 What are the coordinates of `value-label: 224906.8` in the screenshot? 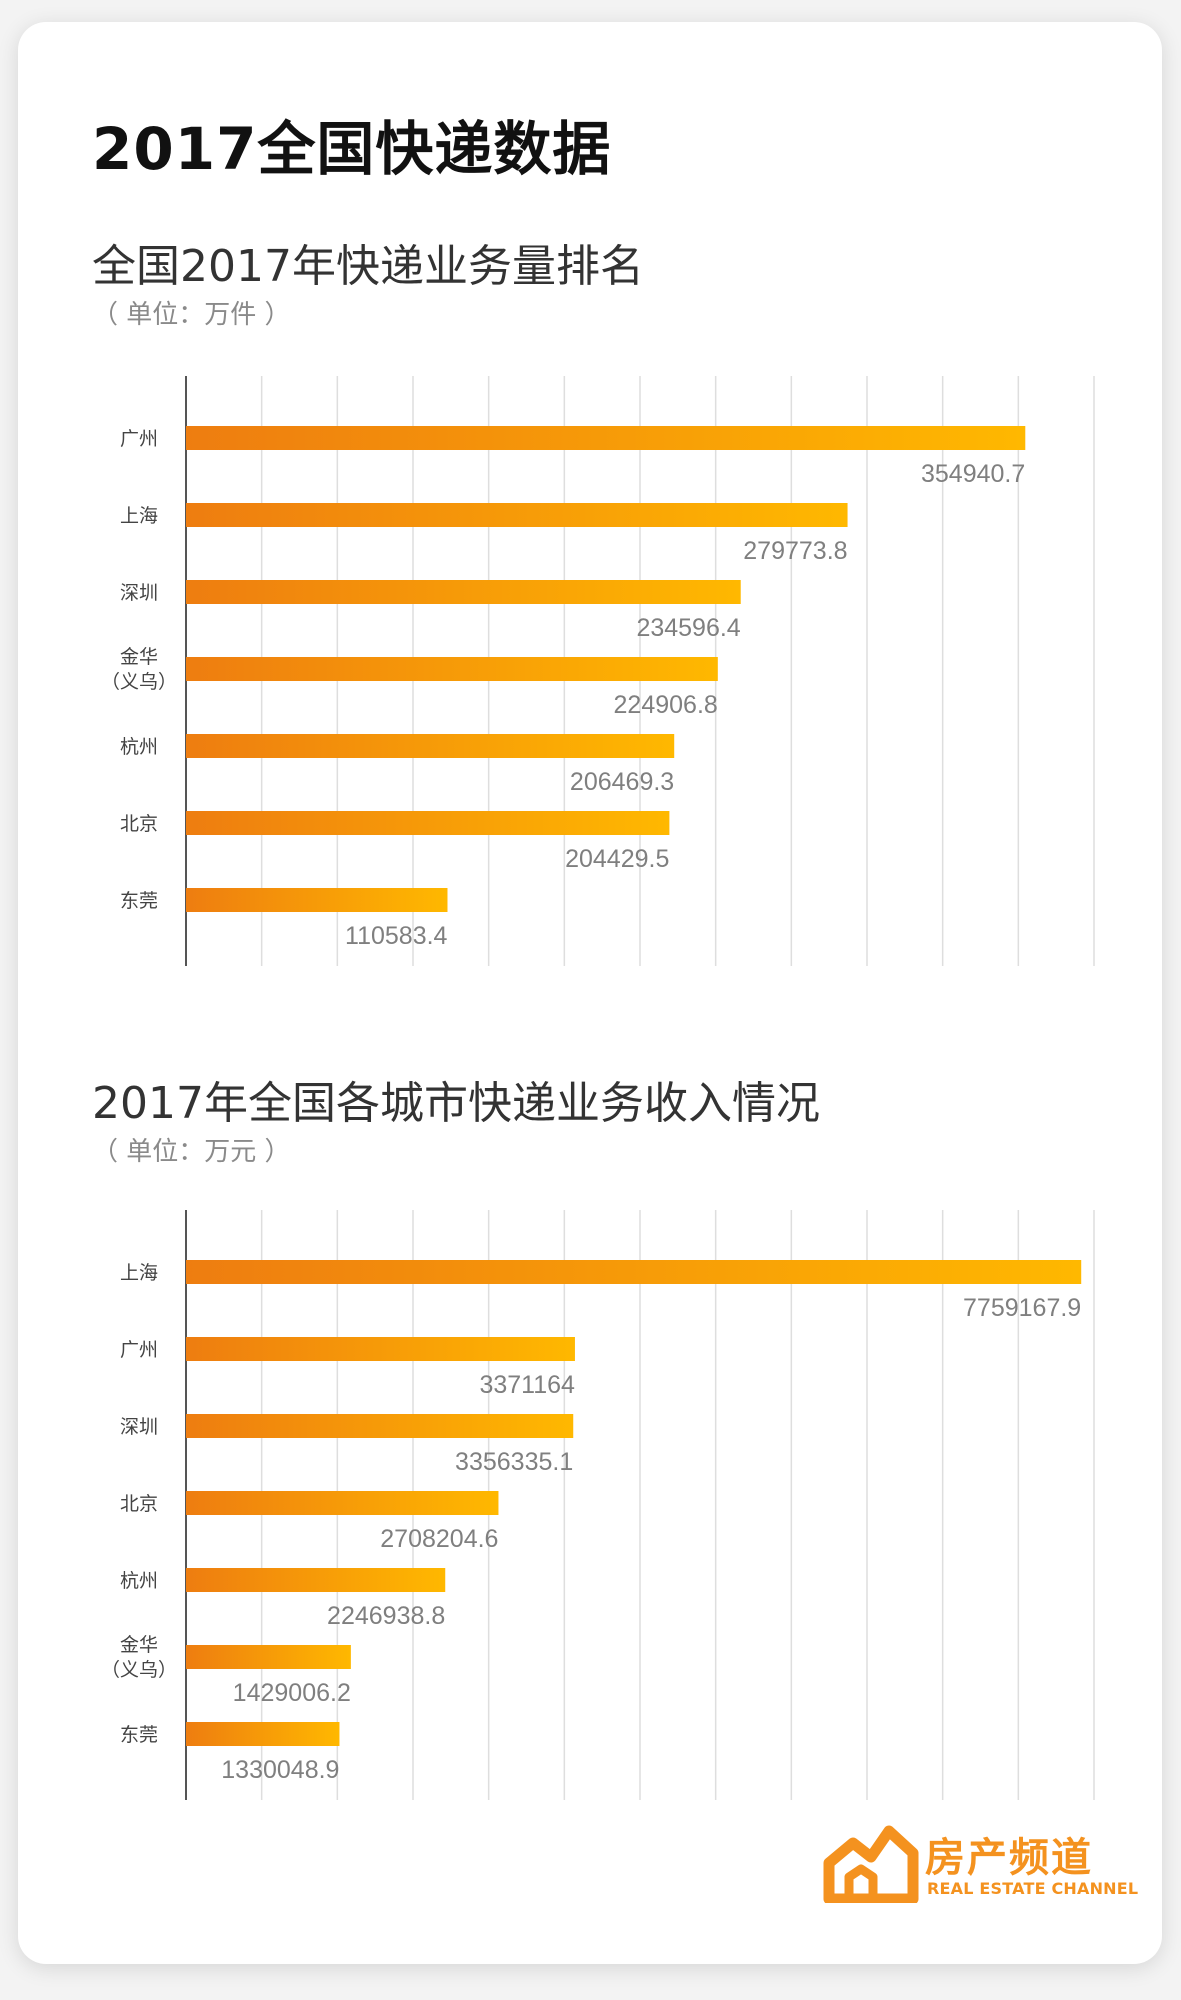 It's located at (666, 705).